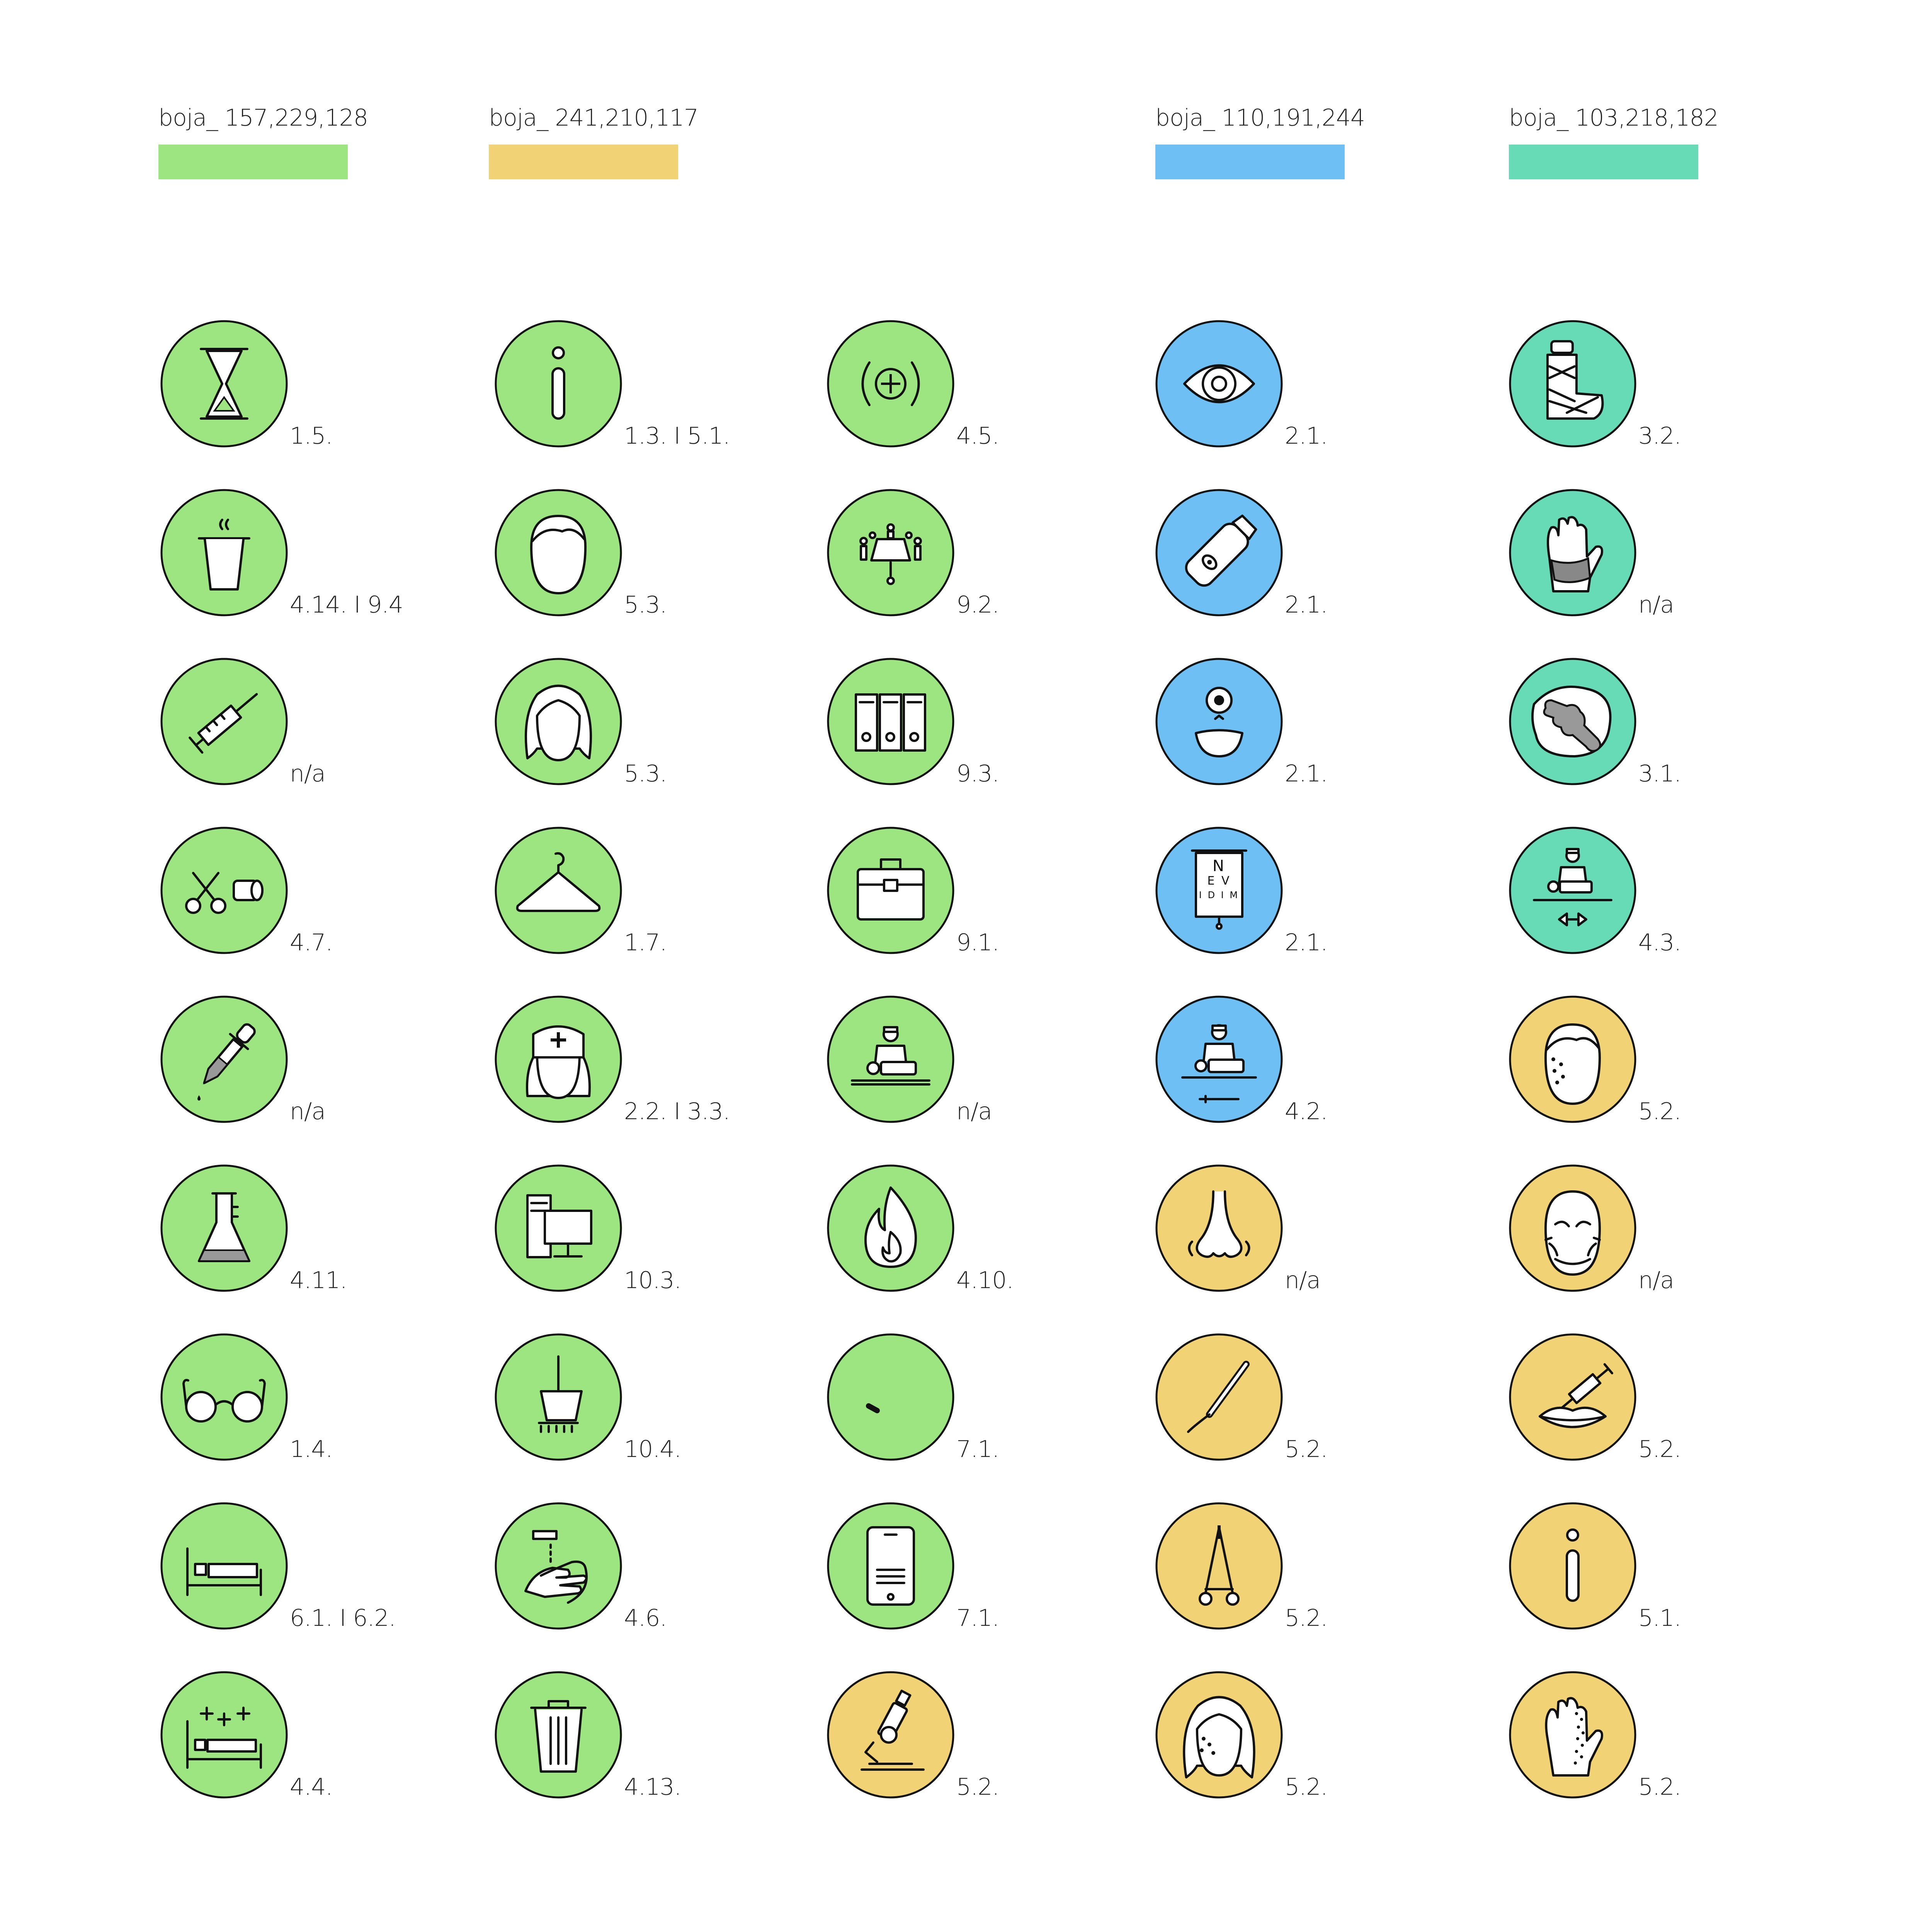 This screenshot has height=1918, width=1932. What do you see at coordinates (263, 141) in the screenshot?
I see `swatch-green: boja_ 157,229,128` at bounding box center [263, 141].